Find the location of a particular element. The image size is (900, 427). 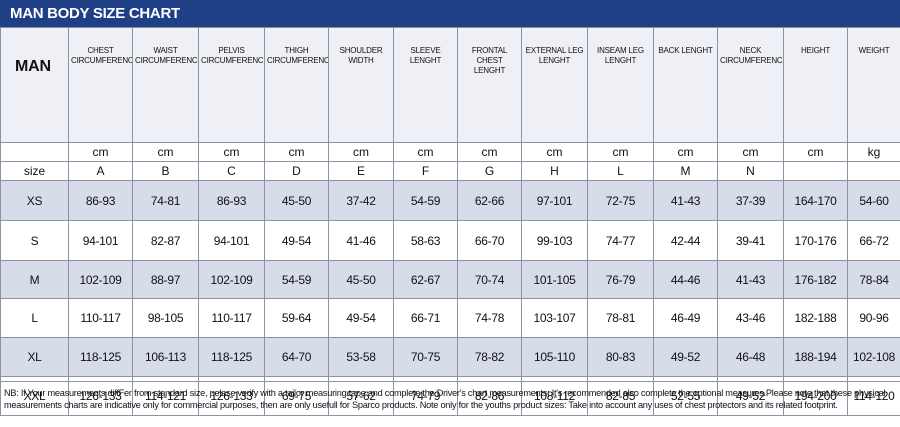

code-cell: D is located at coordinates (296, 171).